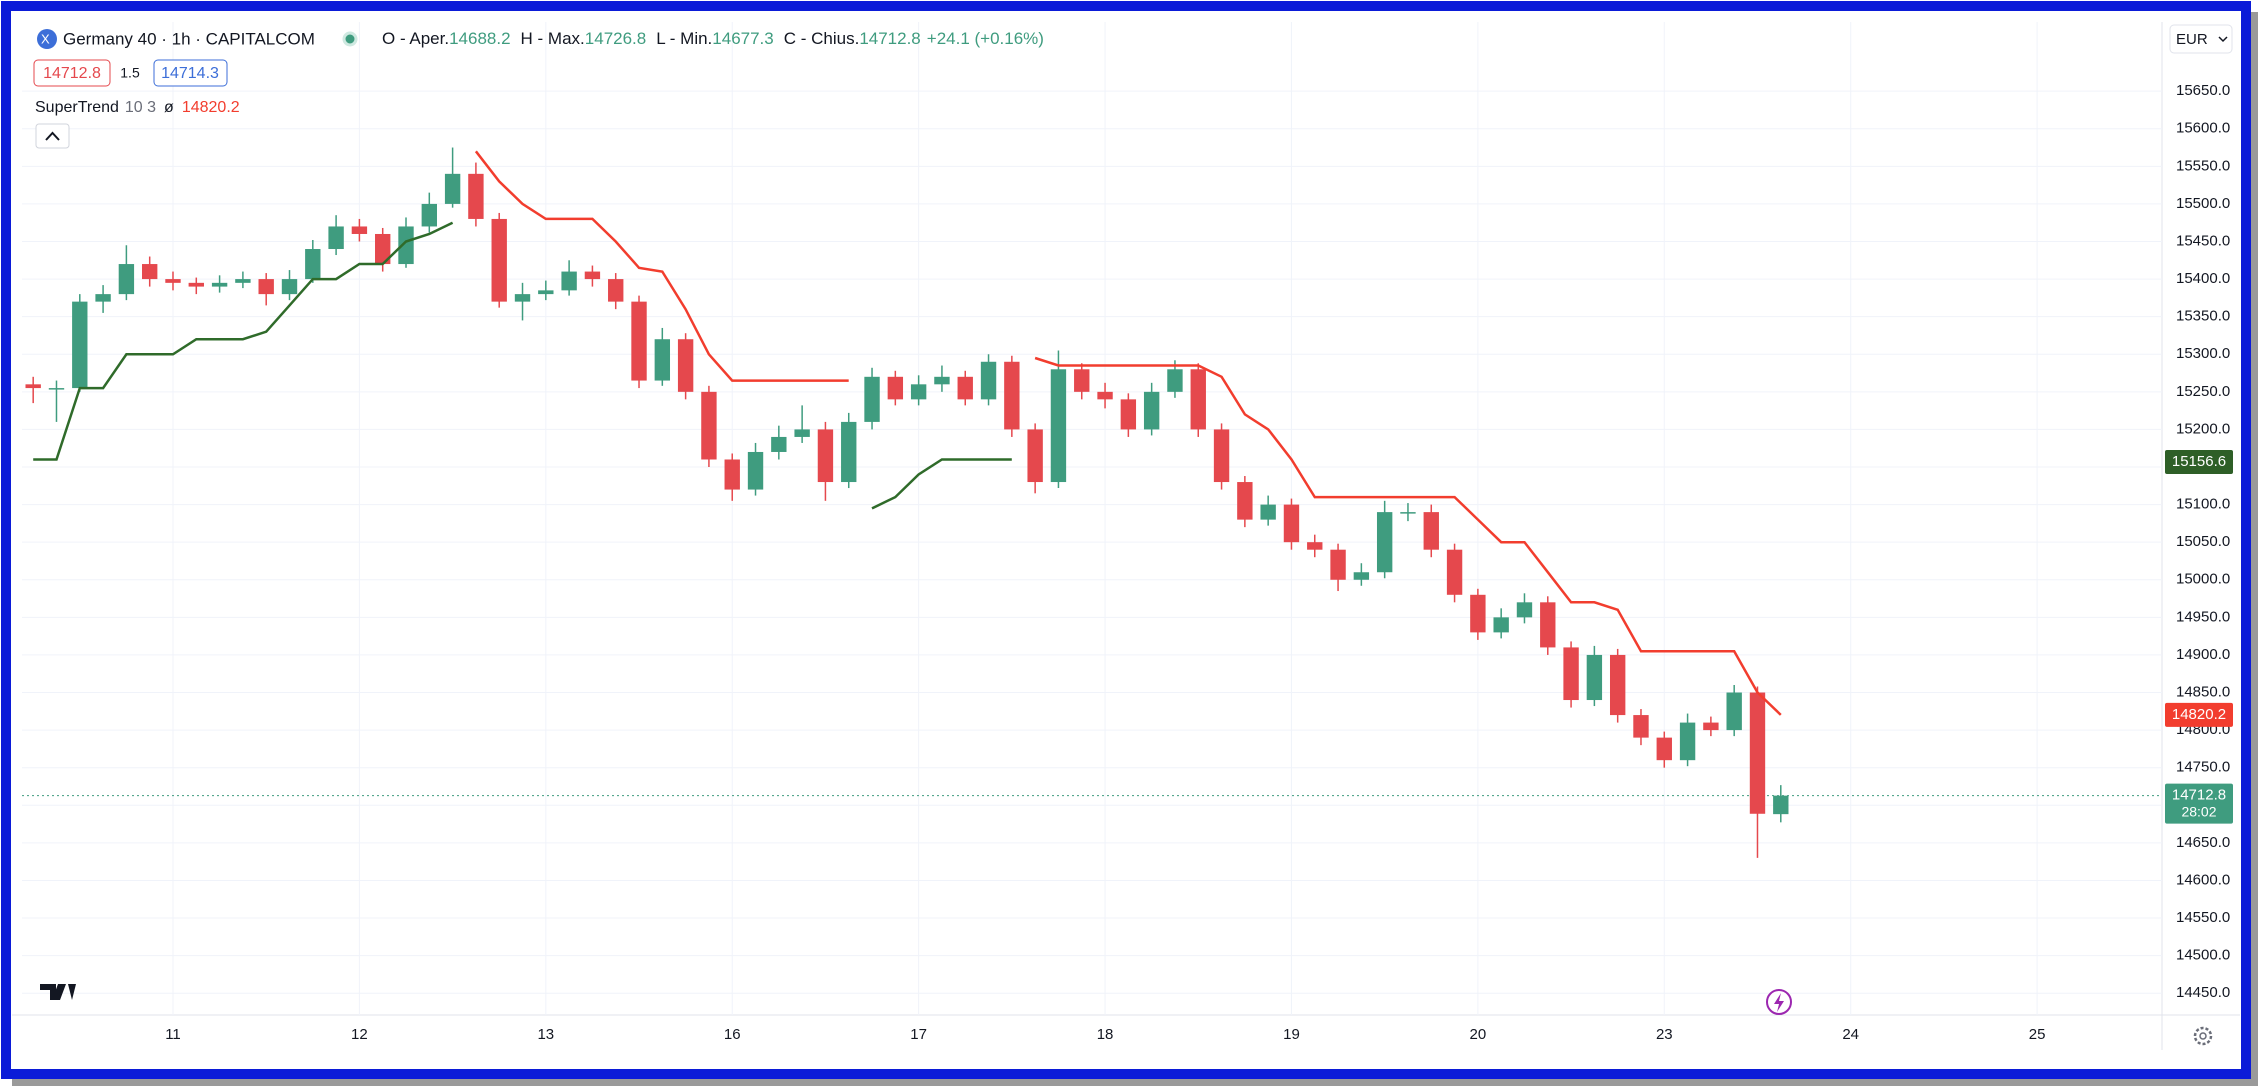 Image resolution: width=2262 pixels, height=1090 pixels. Describe the element at coordinates (2203, 1036) in the screenshot. I see `settings-button` at that location.